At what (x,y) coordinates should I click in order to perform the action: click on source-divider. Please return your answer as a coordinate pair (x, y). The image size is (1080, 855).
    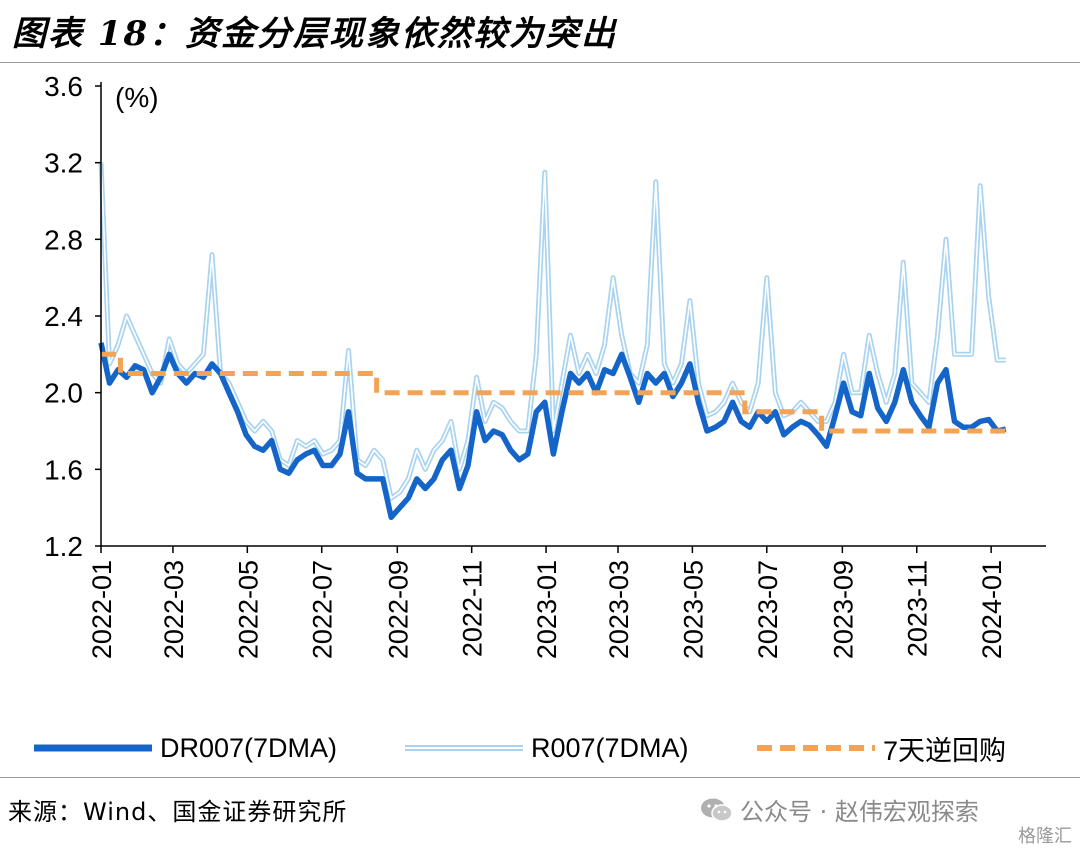
    Looking at the image, I should click on (540, 777).